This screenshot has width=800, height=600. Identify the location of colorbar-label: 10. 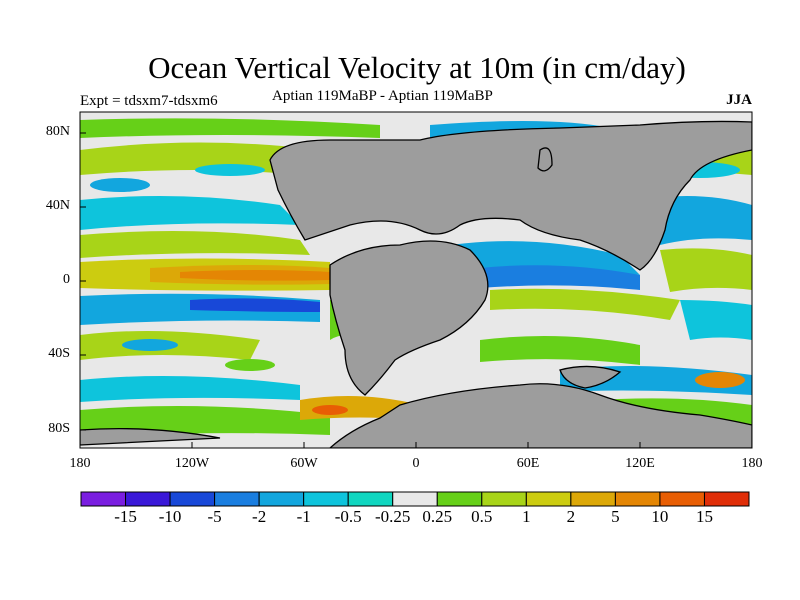
(660, 516).